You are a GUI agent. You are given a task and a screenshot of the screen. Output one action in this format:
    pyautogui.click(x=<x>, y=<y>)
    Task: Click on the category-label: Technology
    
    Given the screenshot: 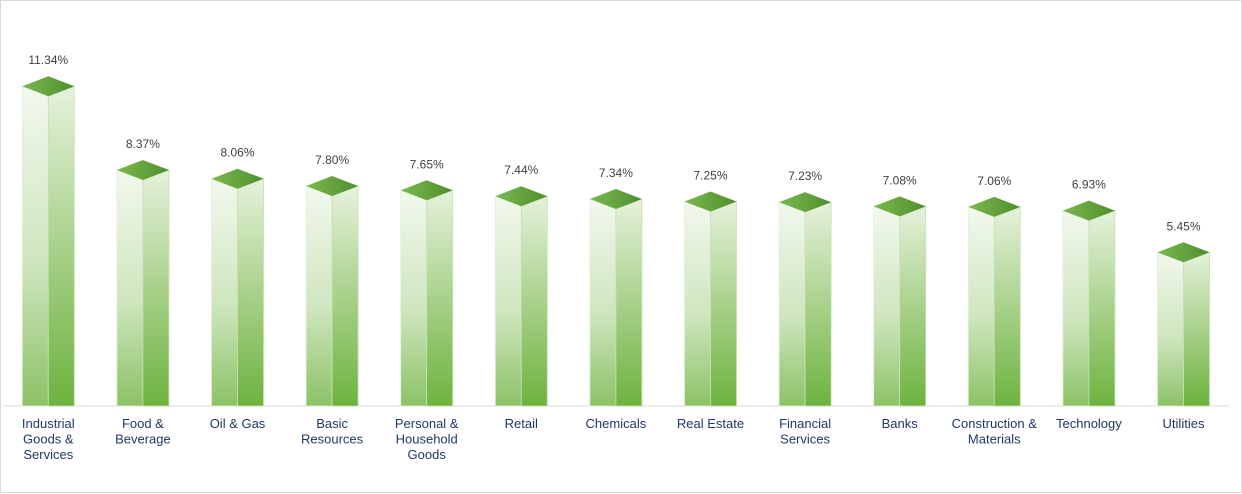 What is the action you would take?
    pyautogui.click(x=1089, y=423)
    